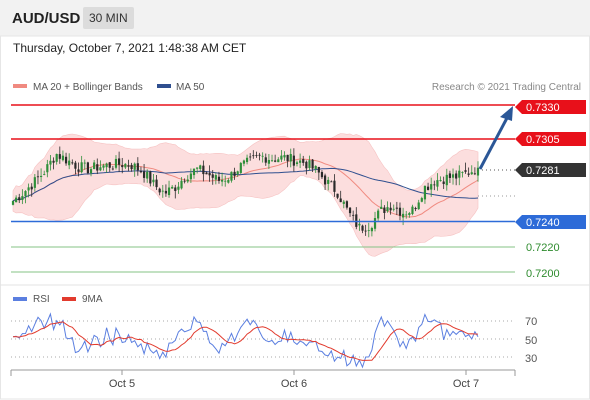 Image resolution: width=590 pixels, height=400 pixels. What do you see at coordinates (88, 87) in the screenshot?
I see `ma20-legend-label: MA 20 + Bollinger Bands` at bounding box center [88, 87].